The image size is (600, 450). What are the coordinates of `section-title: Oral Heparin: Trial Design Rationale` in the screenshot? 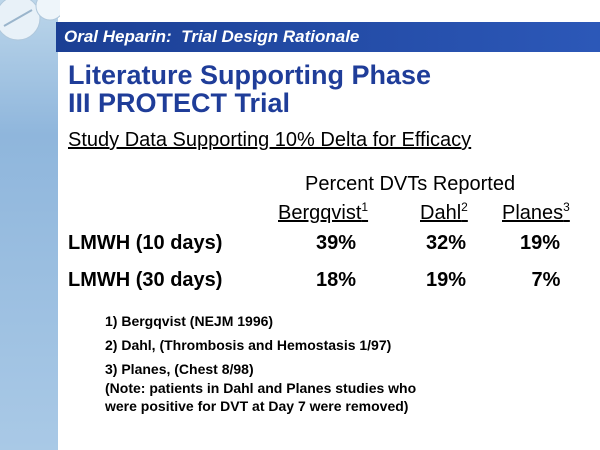 It's located at (212, 36).